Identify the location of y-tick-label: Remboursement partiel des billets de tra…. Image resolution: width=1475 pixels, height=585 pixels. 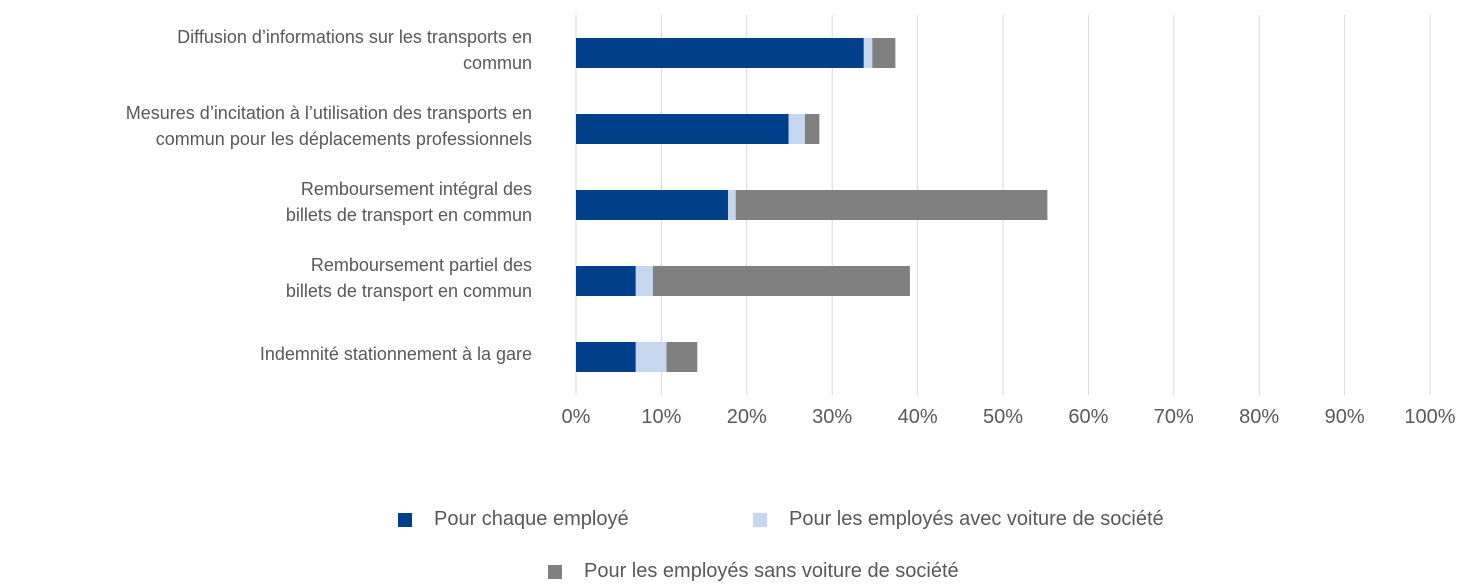
(408, 278).